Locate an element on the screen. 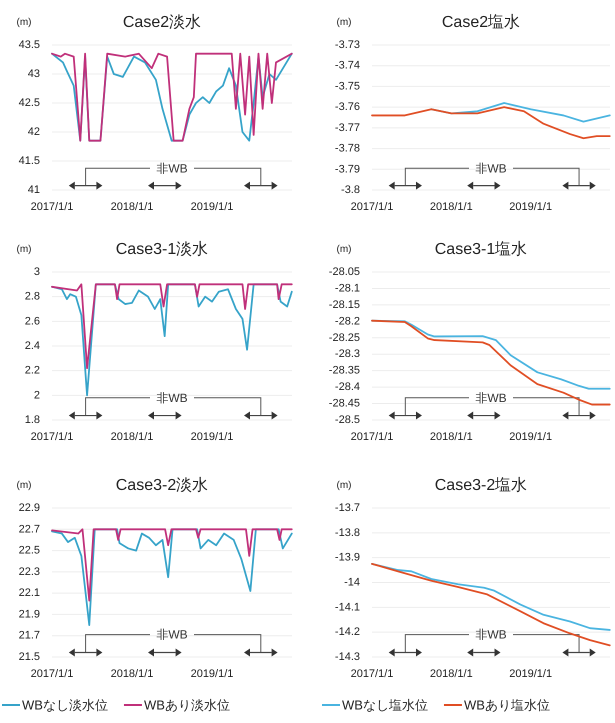 The width and height of the screenshot is (615, 723). y-tick-label: -28.45 is located at coordinates (344, 404).